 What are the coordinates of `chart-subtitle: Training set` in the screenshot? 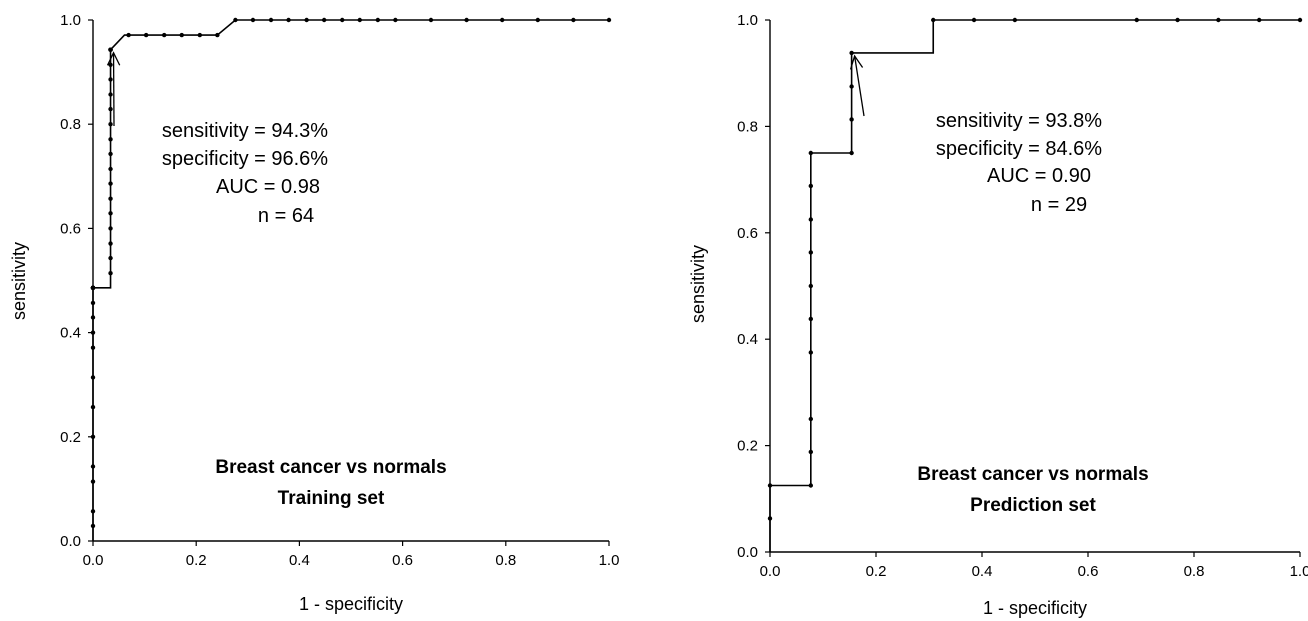 It's located at (331, 498).